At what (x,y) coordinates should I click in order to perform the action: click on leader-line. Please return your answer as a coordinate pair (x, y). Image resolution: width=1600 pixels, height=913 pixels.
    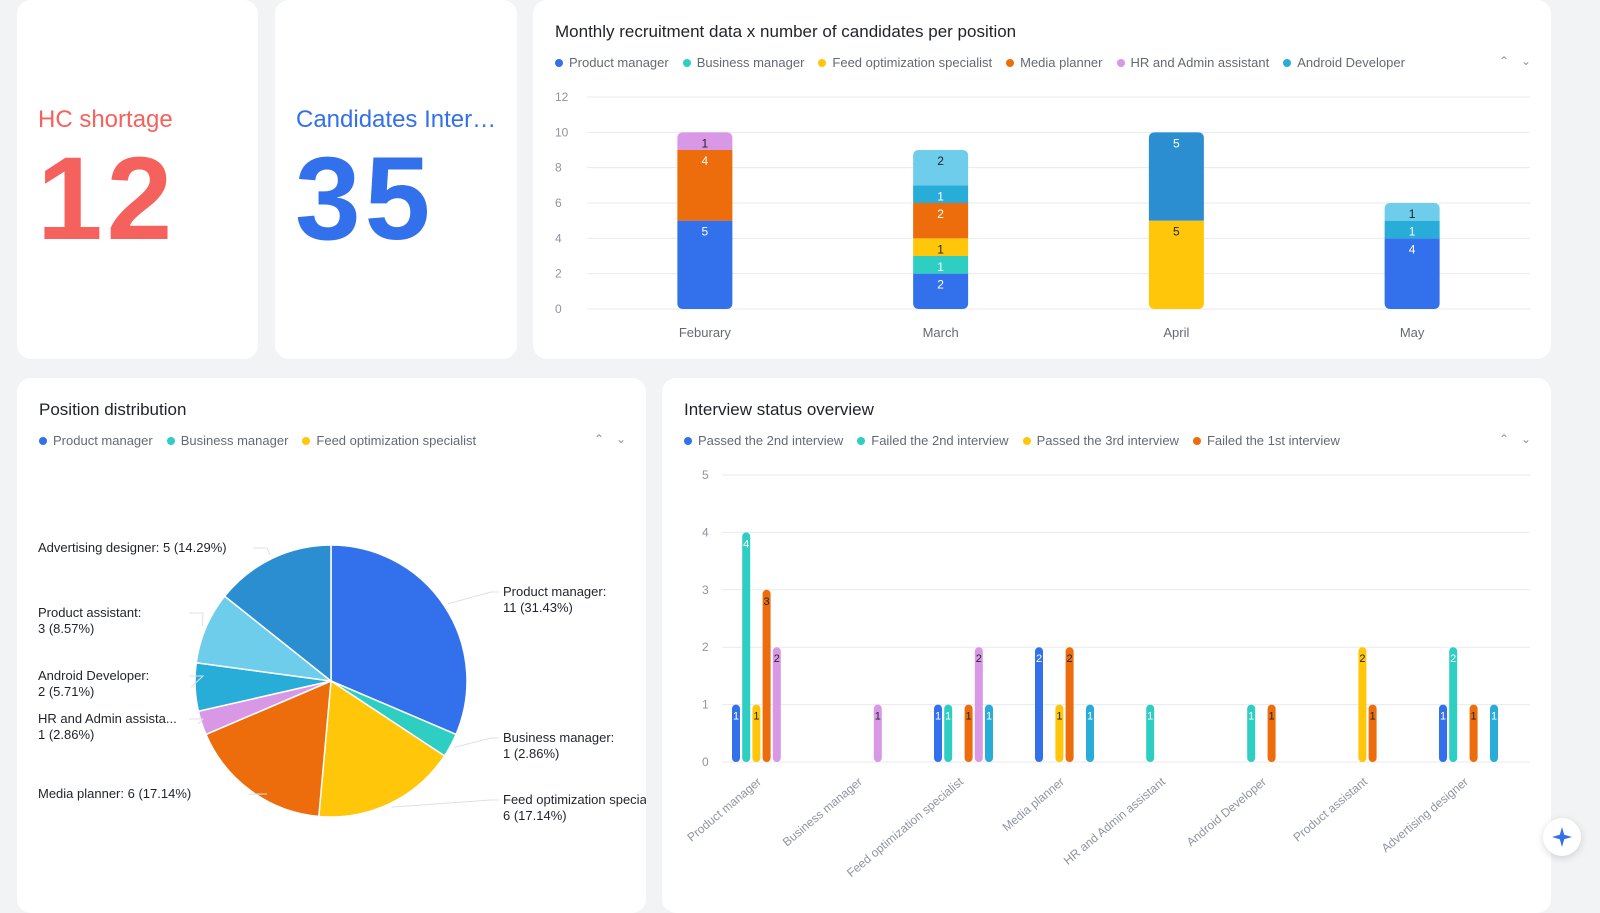
    Looking at the image, I should click on (196, 619).